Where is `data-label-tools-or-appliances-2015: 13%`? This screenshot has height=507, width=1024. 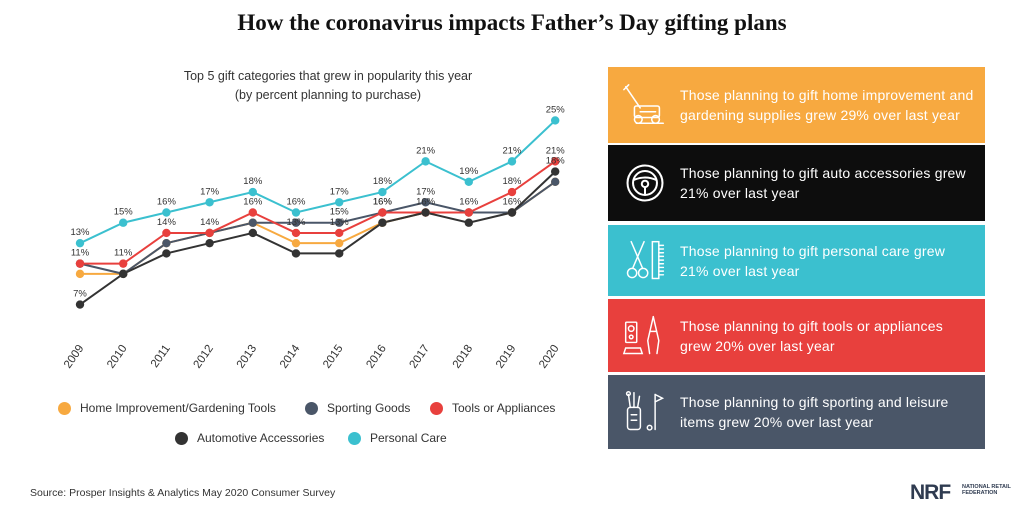 data-label-tools-or-appliances-2015: 13% is located at coordinates (340, 222).